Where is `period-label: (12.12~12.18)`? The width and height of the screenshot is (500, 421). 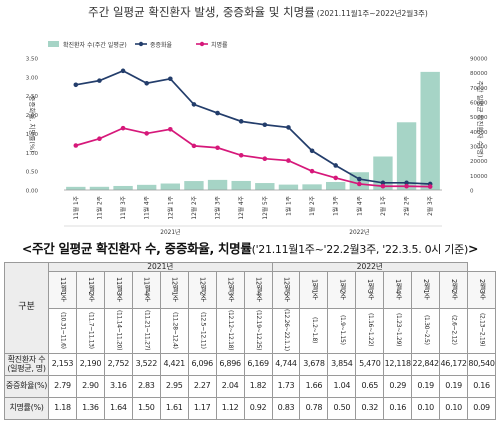
period-label: (12.12~12.18) is located at coordinates (231, 329).